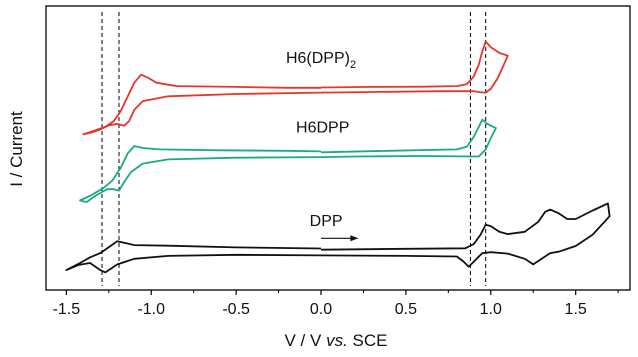 This screenshot has width=638, height=357. What do you see at coordinates (354, 238) in the screenshot?
I see `scan-direction-arrowhead` at bounding box center [354, 238].